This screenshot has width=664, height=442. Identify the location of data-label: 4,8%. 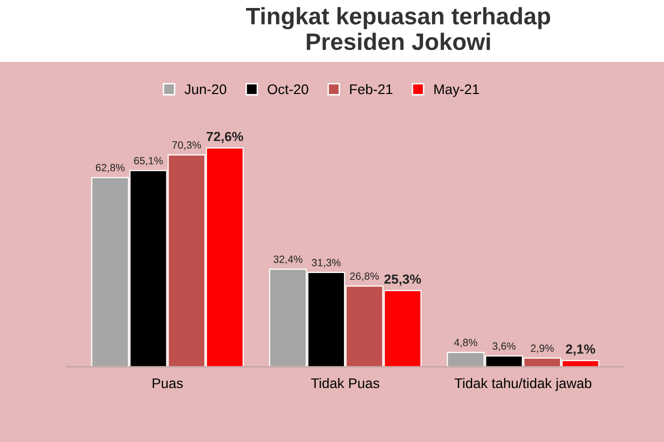
(466, 343).